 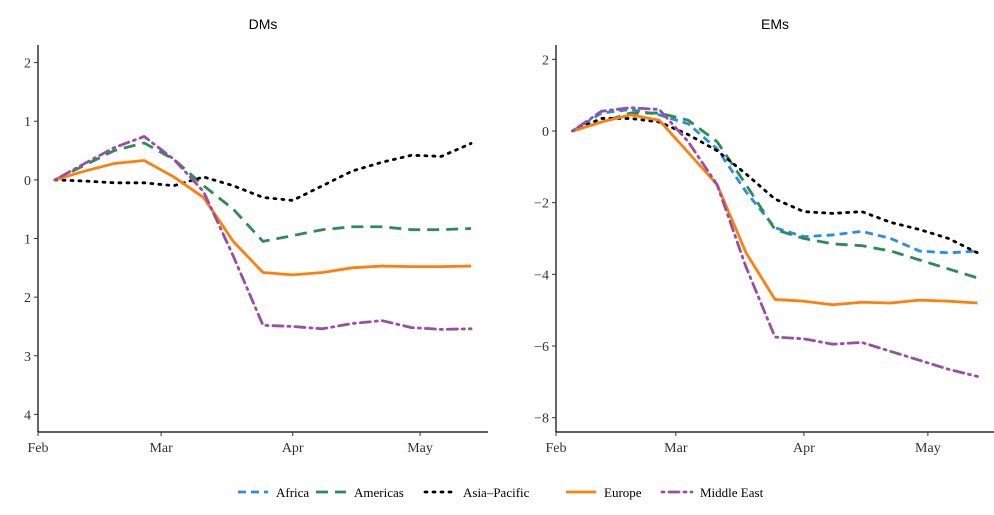 I want to click on dms-x-tick-label: May, so click(x=420, y=448).